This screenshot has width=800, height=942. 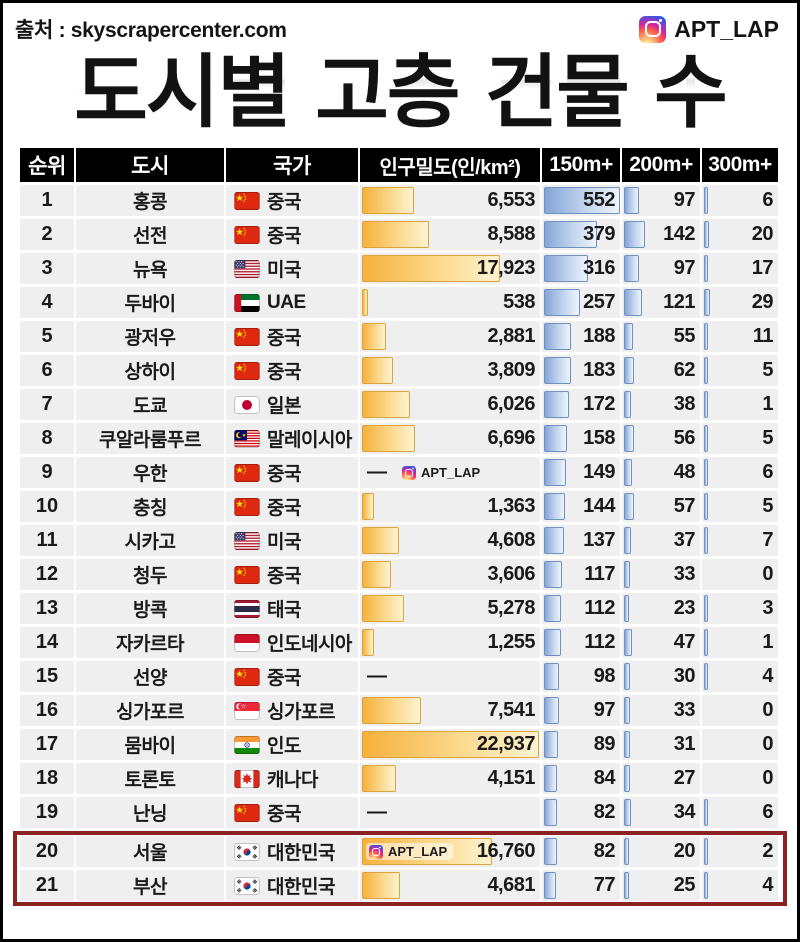 I want to click on density-value: 2,881, so click(x=511, y=336).